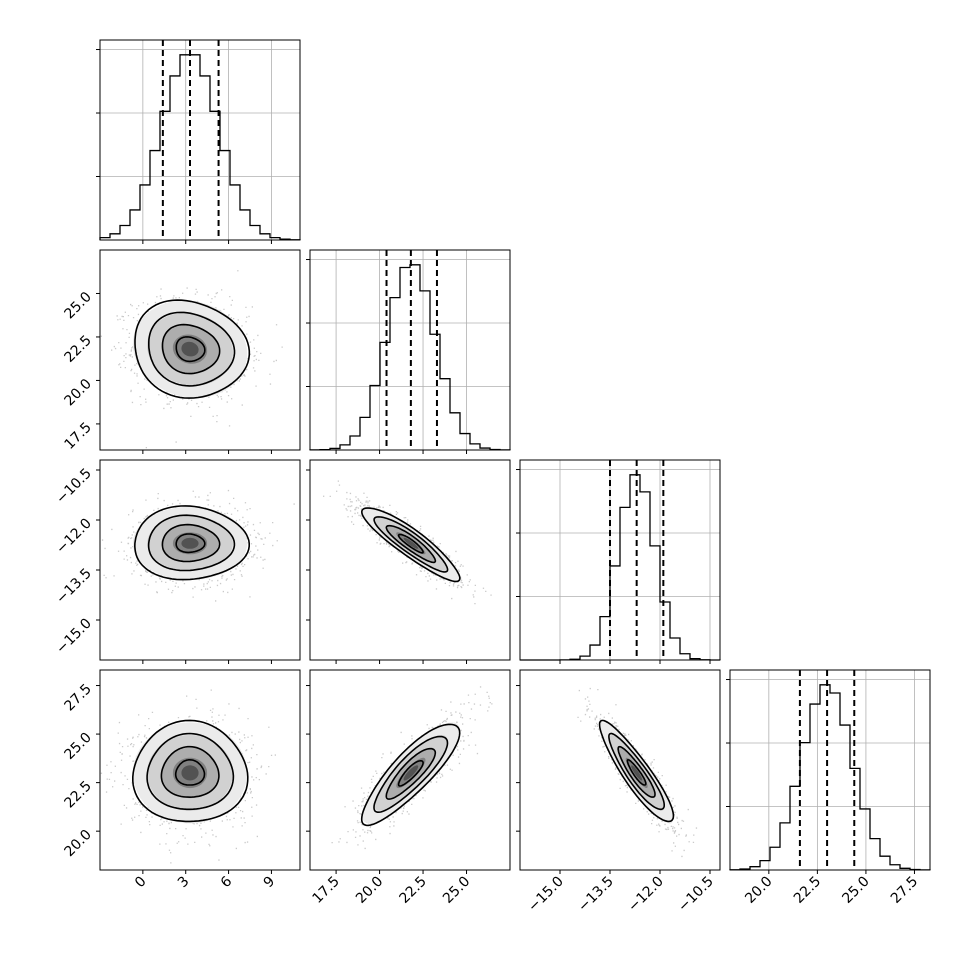 This screenshot has height=970, width=970. What do you see at coordinates (74, 487) in the screenshot?
I see `y-tick-label: −10.5` at bounding box center [74, 487].